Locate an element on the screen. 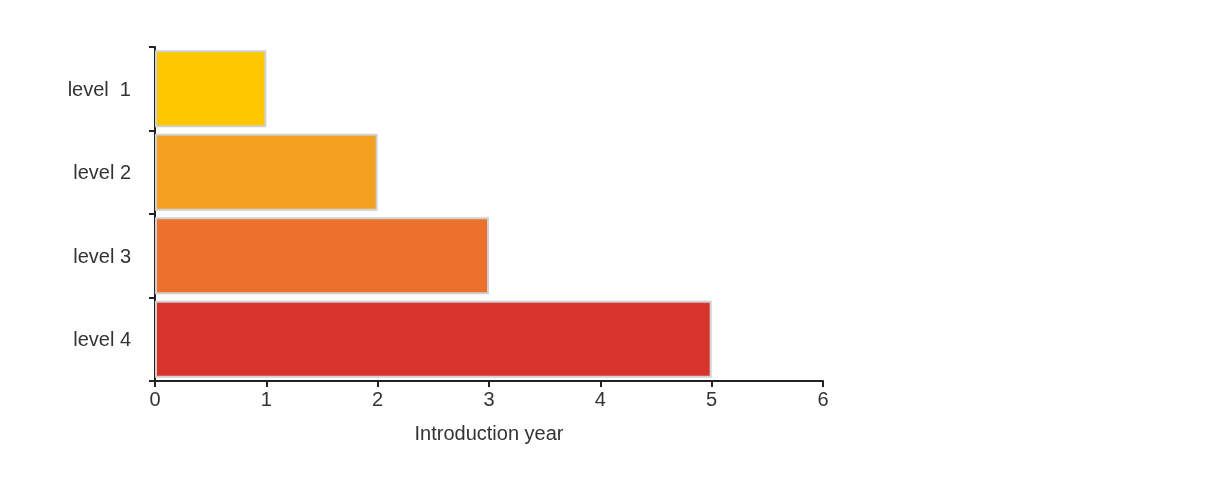  x-tick-label: 5 is located at coordinates (712, 399).